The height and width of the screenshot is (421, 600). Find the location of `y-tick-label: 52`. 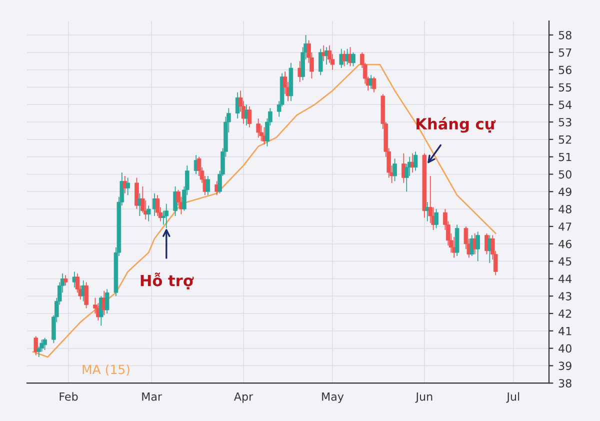

y-tick-label: 52 is located at coordinates (565, 139).